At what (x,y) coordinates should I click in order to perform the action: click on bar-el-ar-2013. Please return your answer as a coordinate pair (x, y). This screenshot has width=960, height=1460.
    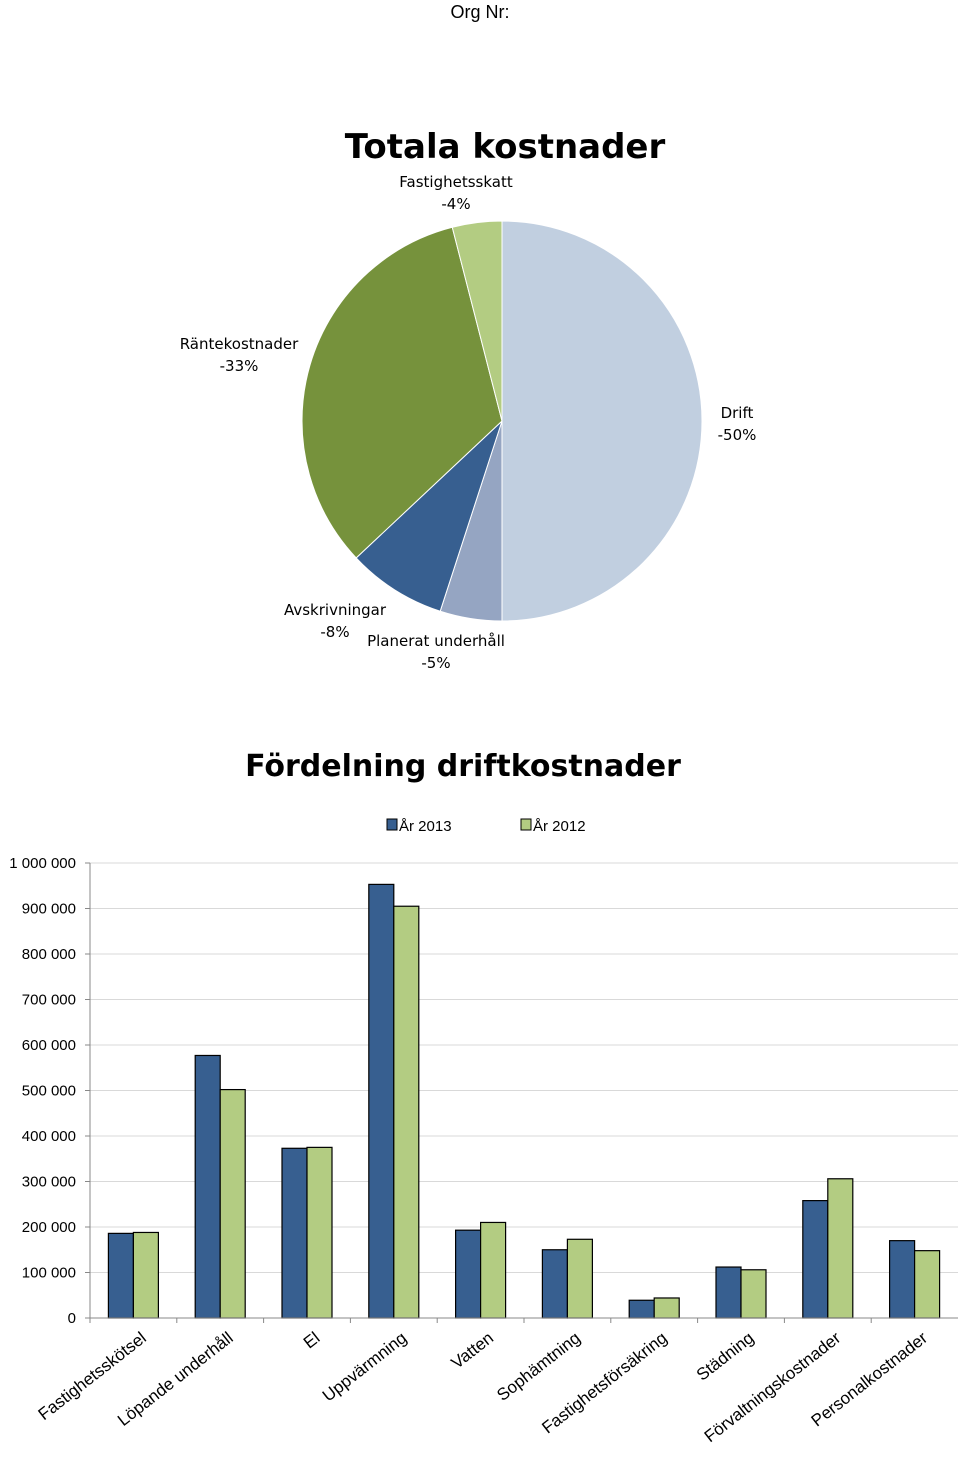
    Looking at the image, I should click on (294, 1233).